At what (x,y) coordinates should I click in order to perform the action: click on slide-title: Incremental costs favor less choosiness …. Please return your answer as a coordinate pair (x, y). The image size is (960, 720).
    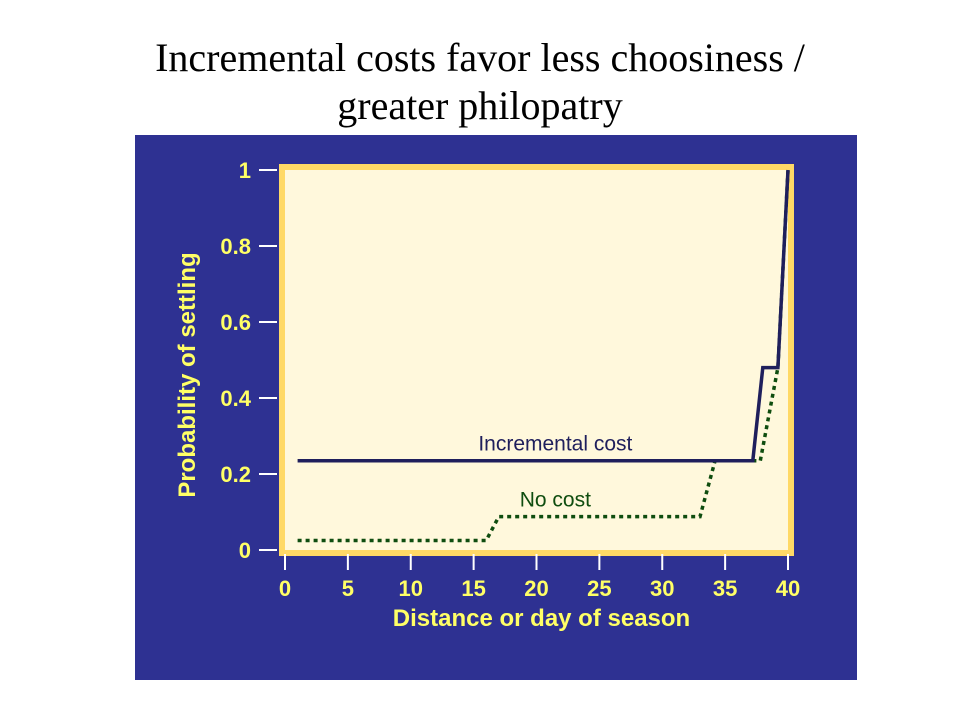
    Looking at the image, I should click on (480, 82).